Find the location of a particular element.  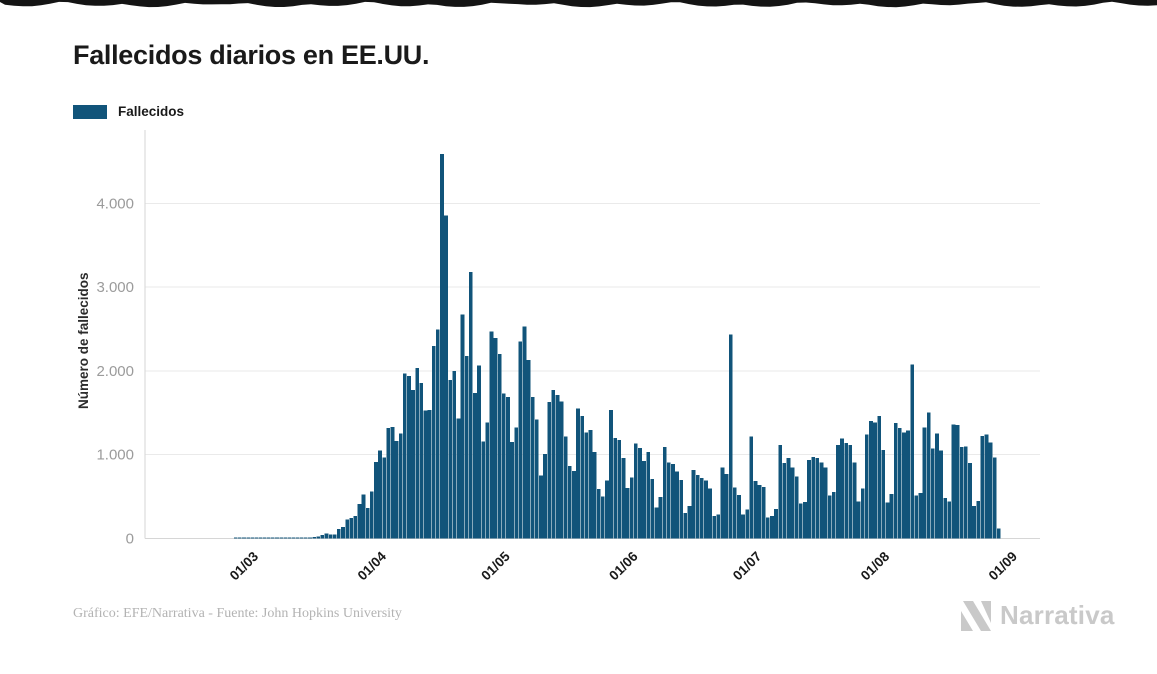

chart-legend: Fallecidos is located at coordinates (128, 111).